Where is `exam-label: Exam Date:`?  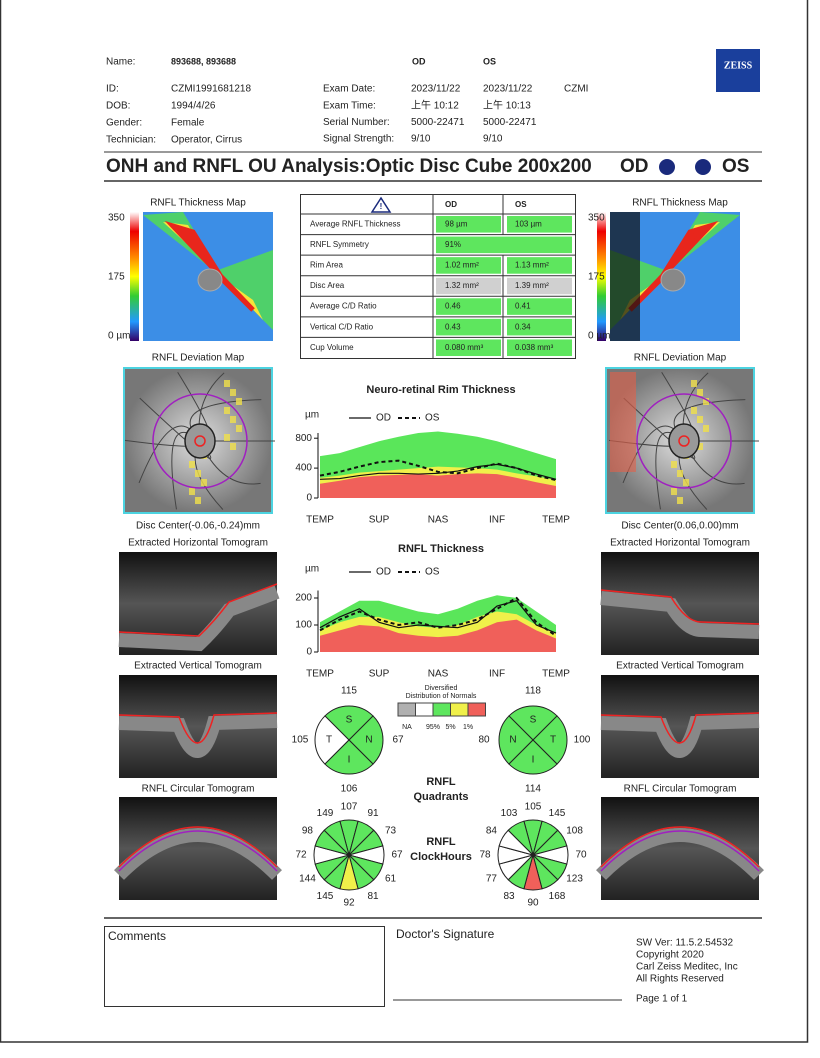
exam-label: Exam Date: is located at coordinates (349, 89).